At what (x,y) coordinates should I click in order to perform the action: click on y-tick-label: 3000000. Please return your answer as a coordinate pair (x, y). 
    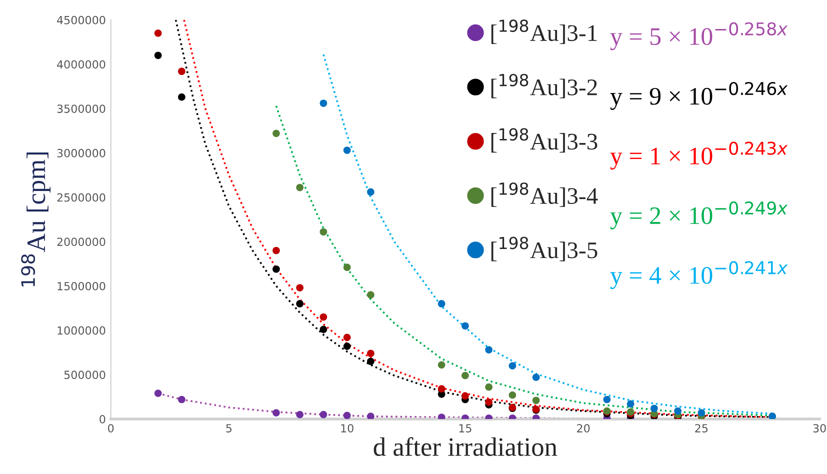
    Looking at the image, I should click on (81, 153).